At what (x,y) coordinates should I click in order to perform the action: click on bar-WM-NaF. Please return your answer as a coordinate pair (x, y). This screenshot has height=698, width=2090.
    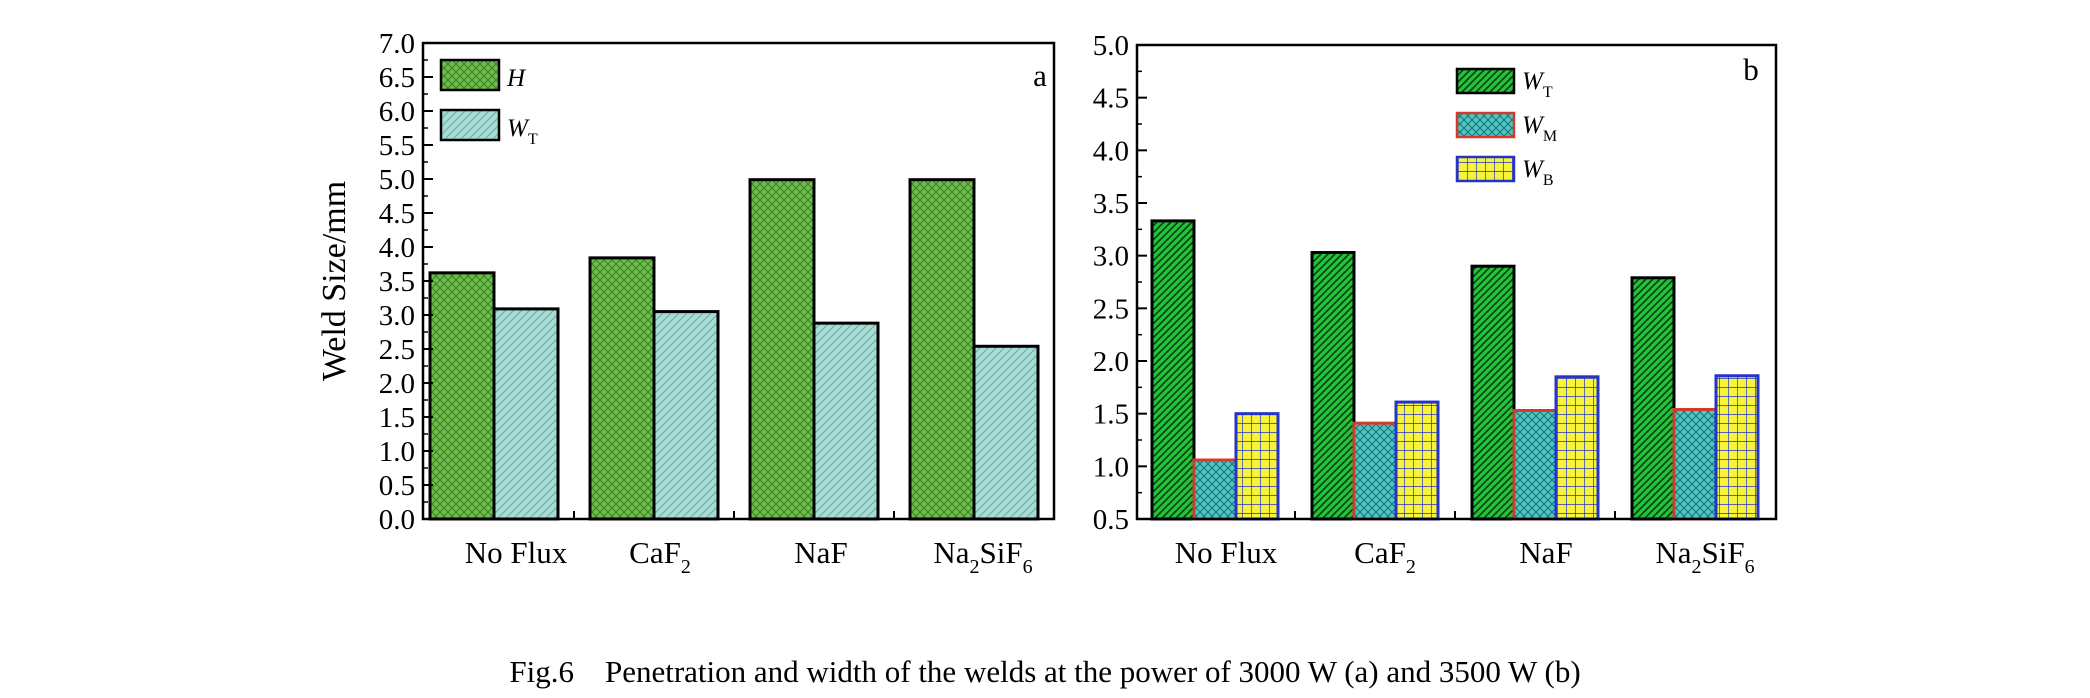
    Looking at the image, I should click on (1535, 465).